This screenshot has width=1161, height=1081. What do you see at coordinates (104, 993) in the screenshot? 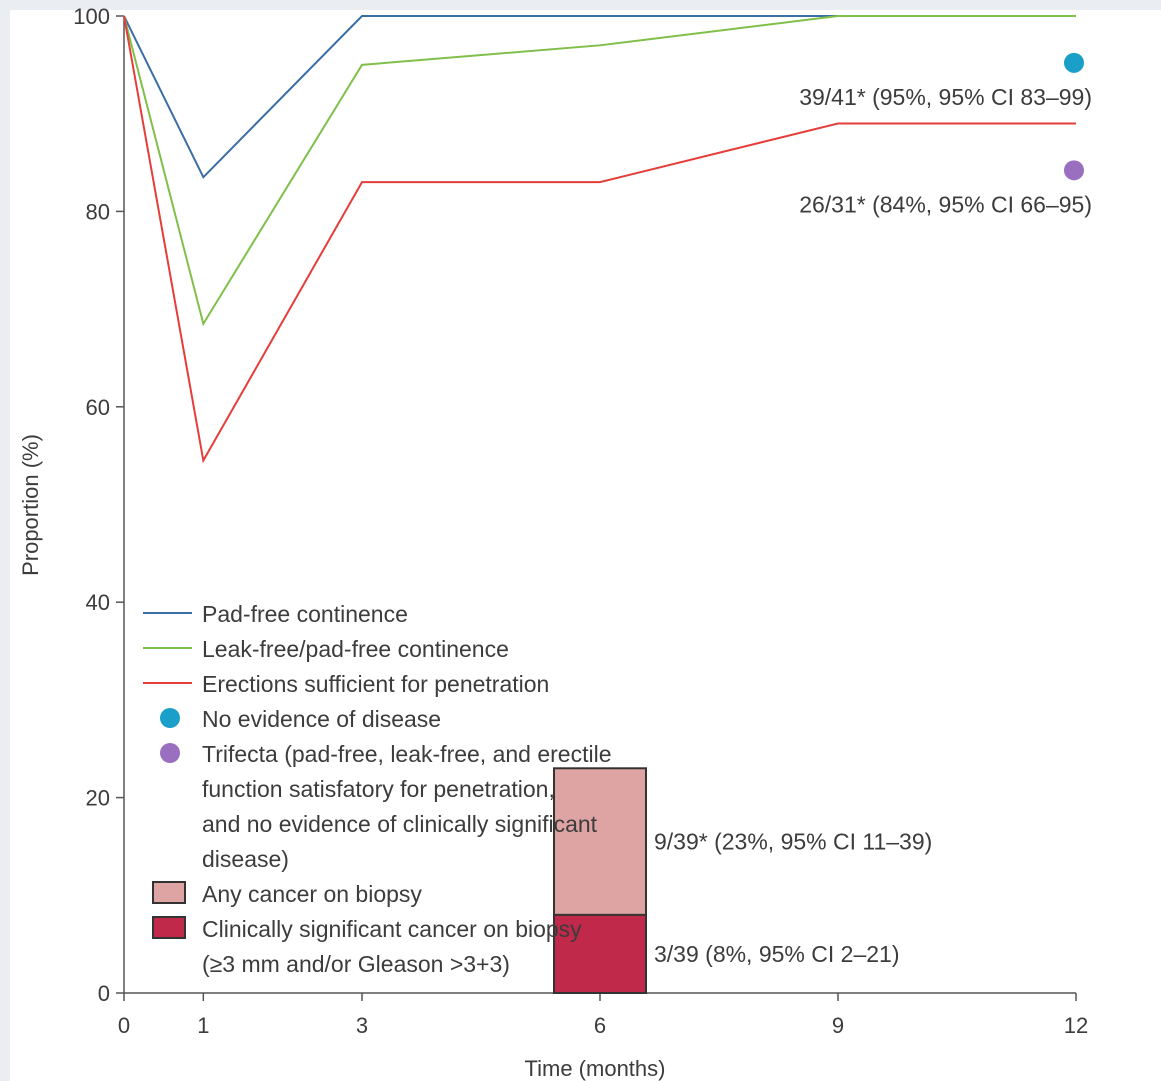
I see `y-tick-label: 0` at bounding box center [104, 993].